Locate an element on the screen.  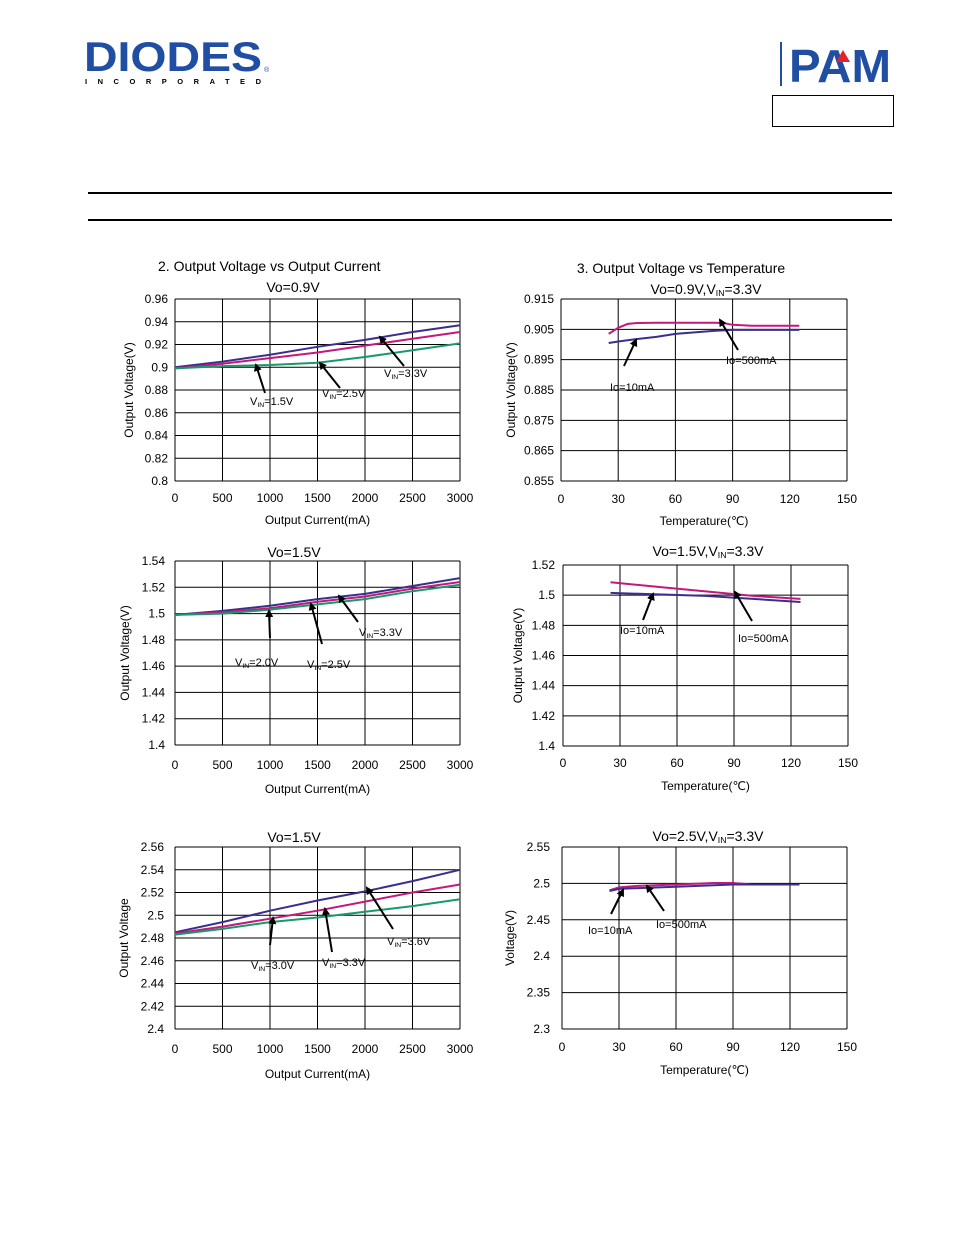
annotation-label: VIN=2.0V is located at coordinates (257, 663).